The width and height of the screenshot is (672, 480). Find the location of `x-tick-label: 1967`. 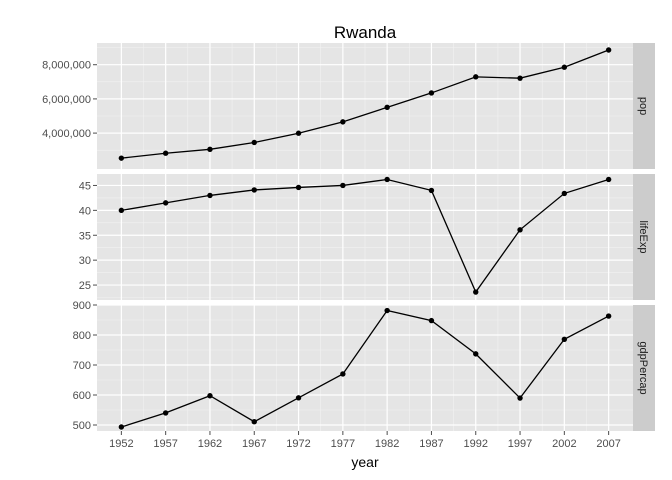

x-tick-label: 1967 is located at coordinates (254, 444).